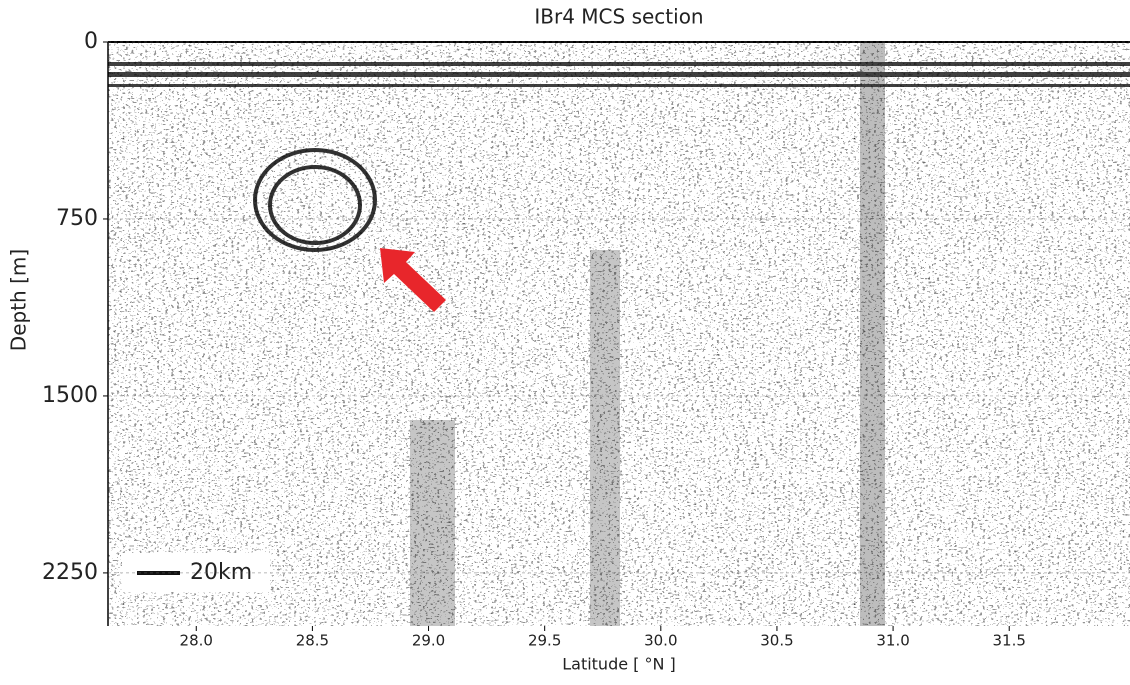 Image resolution: width=1130 pixels, height=685 pixels. Describe the element at coordinates (413, 280) in the screenshot. I see `arrow` at that location.